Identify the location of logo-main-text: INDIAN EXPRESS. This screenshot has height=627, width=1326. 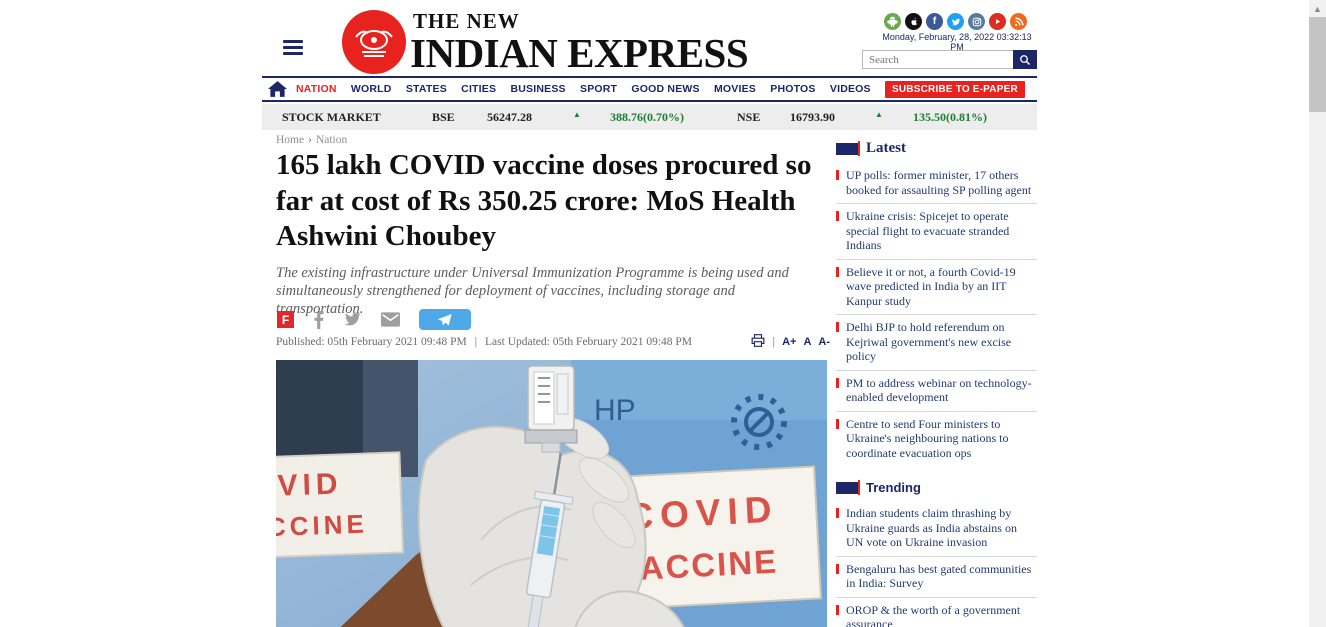
(579, 52).